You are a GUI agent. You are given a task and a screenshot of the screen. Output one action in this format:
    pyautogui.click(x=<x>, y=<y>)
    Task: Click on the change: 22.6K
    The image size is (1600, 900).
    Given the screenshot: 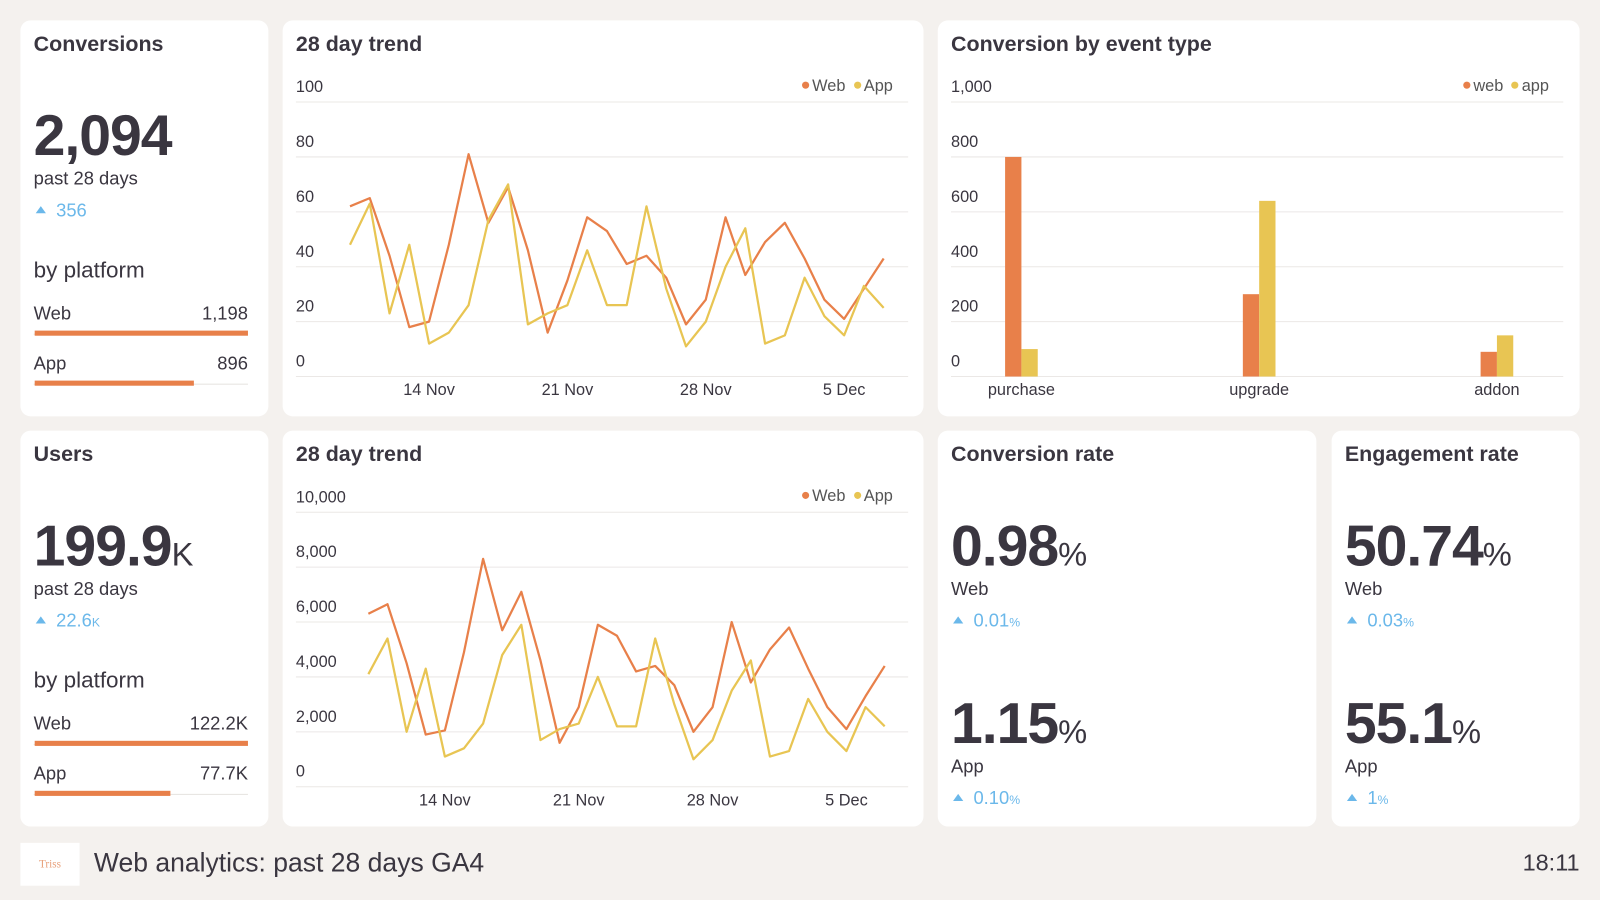 What is the action you would take?
    pyautogui.click(x=67, y=620)
    